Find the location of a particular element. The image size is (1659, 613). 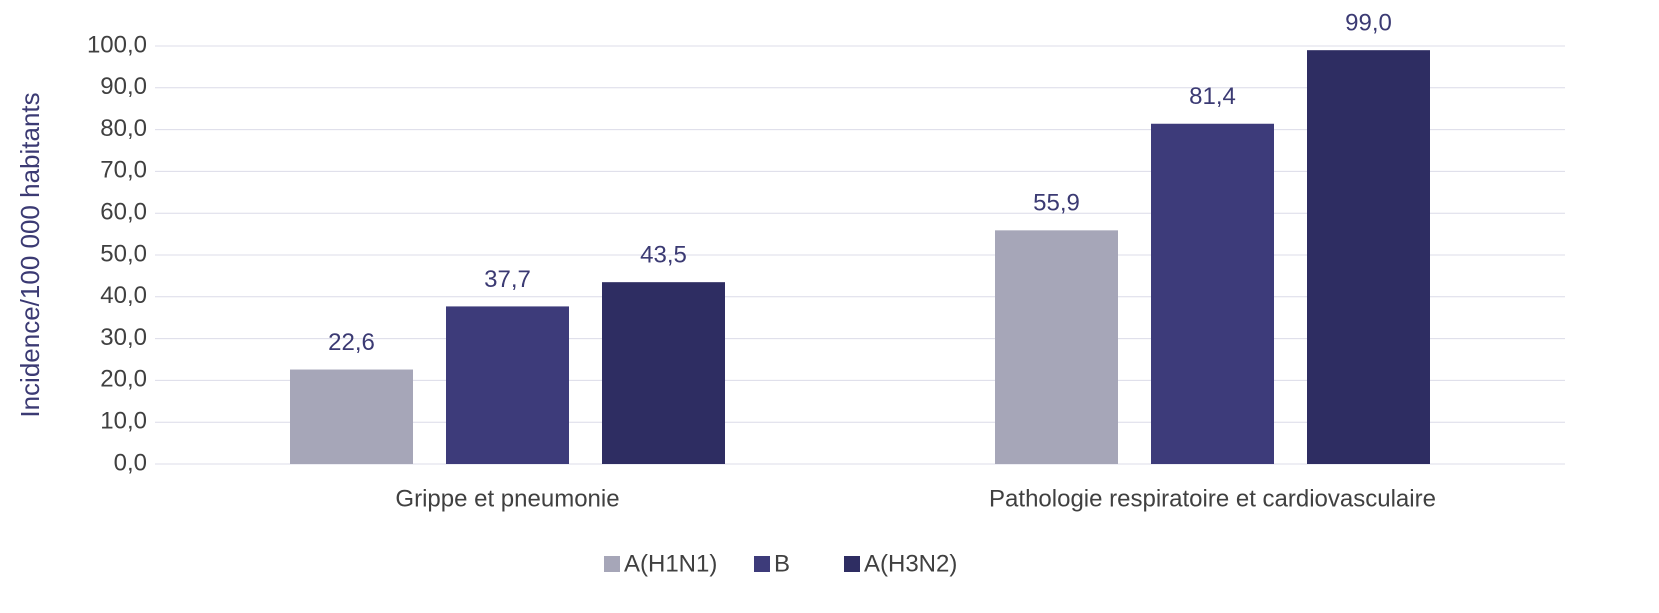

x-tick-label: Grippe et pneumonie is located at coordinates (507, 498).